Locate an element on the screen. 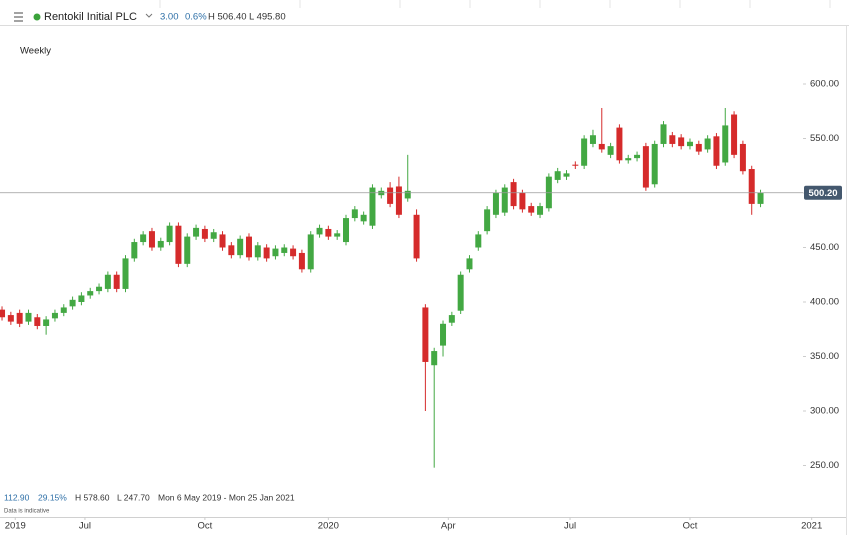  current-price-label: 500.20 is located at coordinates (822, 193).